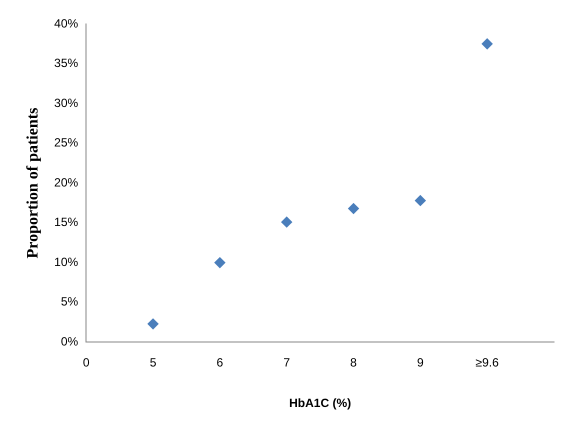 The width and height of the screenshot is (568, 423). What do you see at coordinates (153, 363) in the screenshot?
I see `x-tick-label: 5` at bounding box center [153, 363].